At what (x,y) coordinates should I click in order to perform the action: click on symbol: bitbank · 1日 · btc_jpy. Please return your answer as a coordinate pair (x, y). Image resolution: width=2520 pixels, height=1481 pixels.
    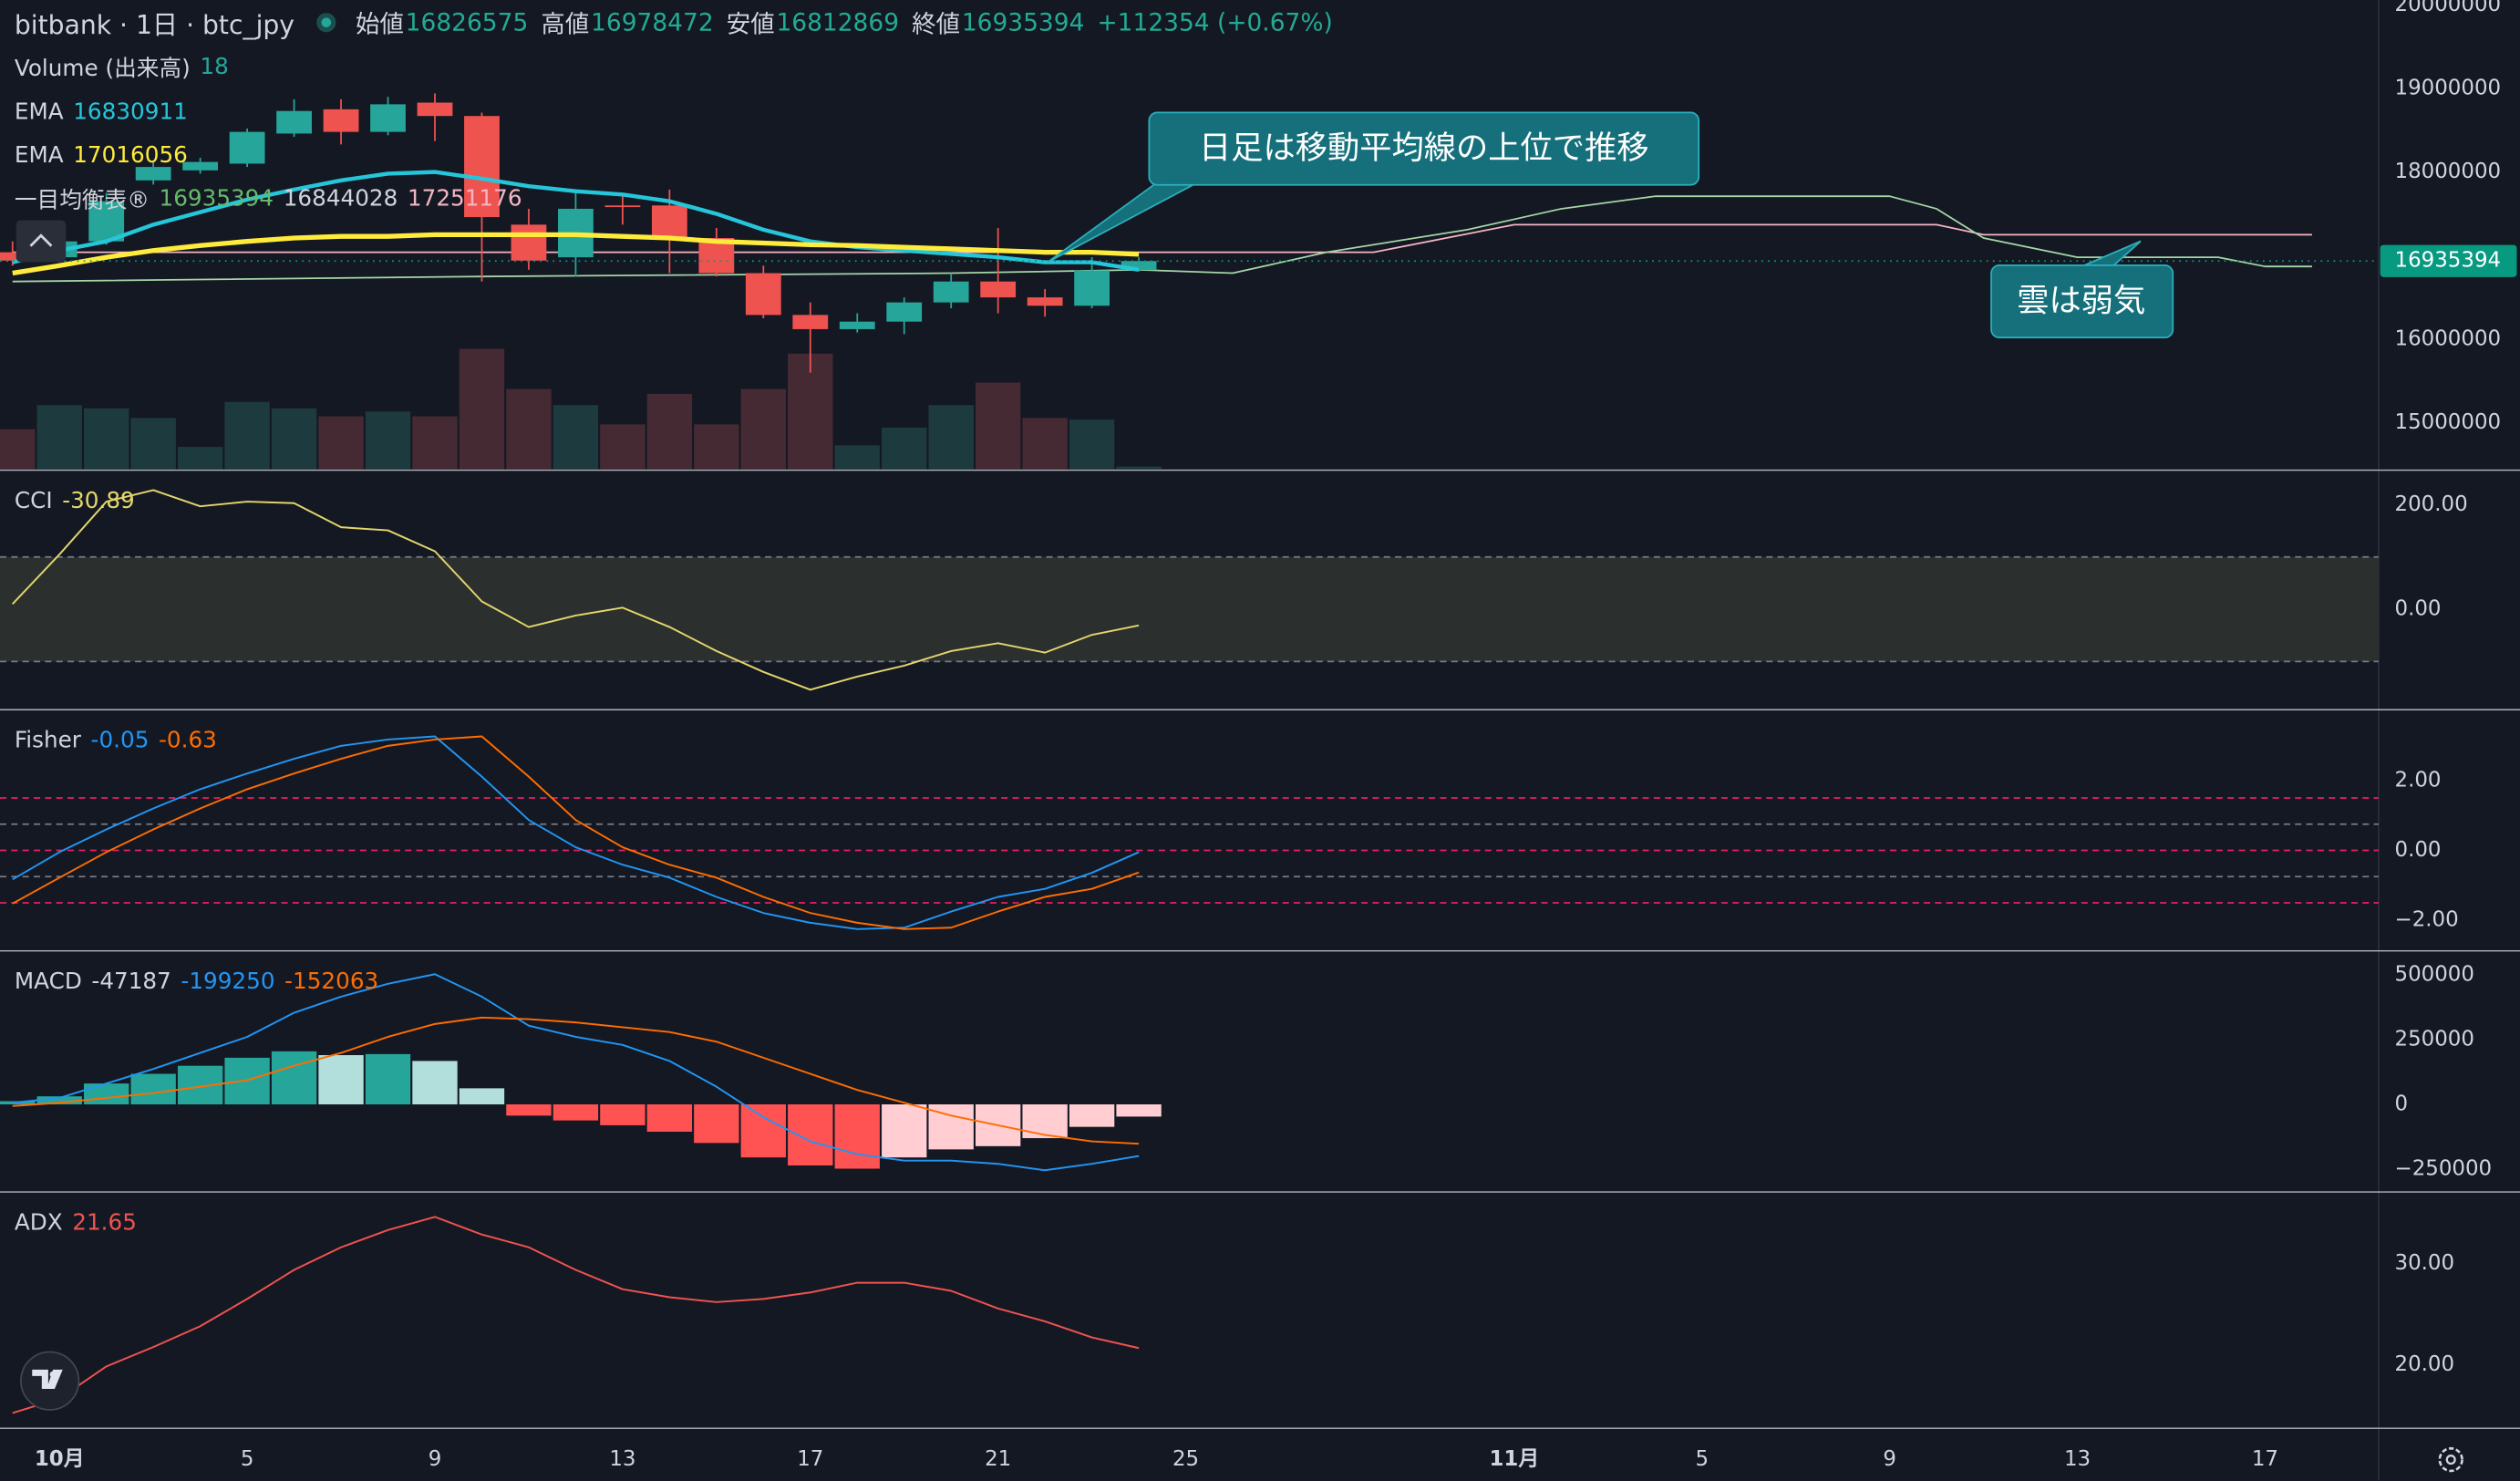
    Looking at the image, I should click on (154, 25).